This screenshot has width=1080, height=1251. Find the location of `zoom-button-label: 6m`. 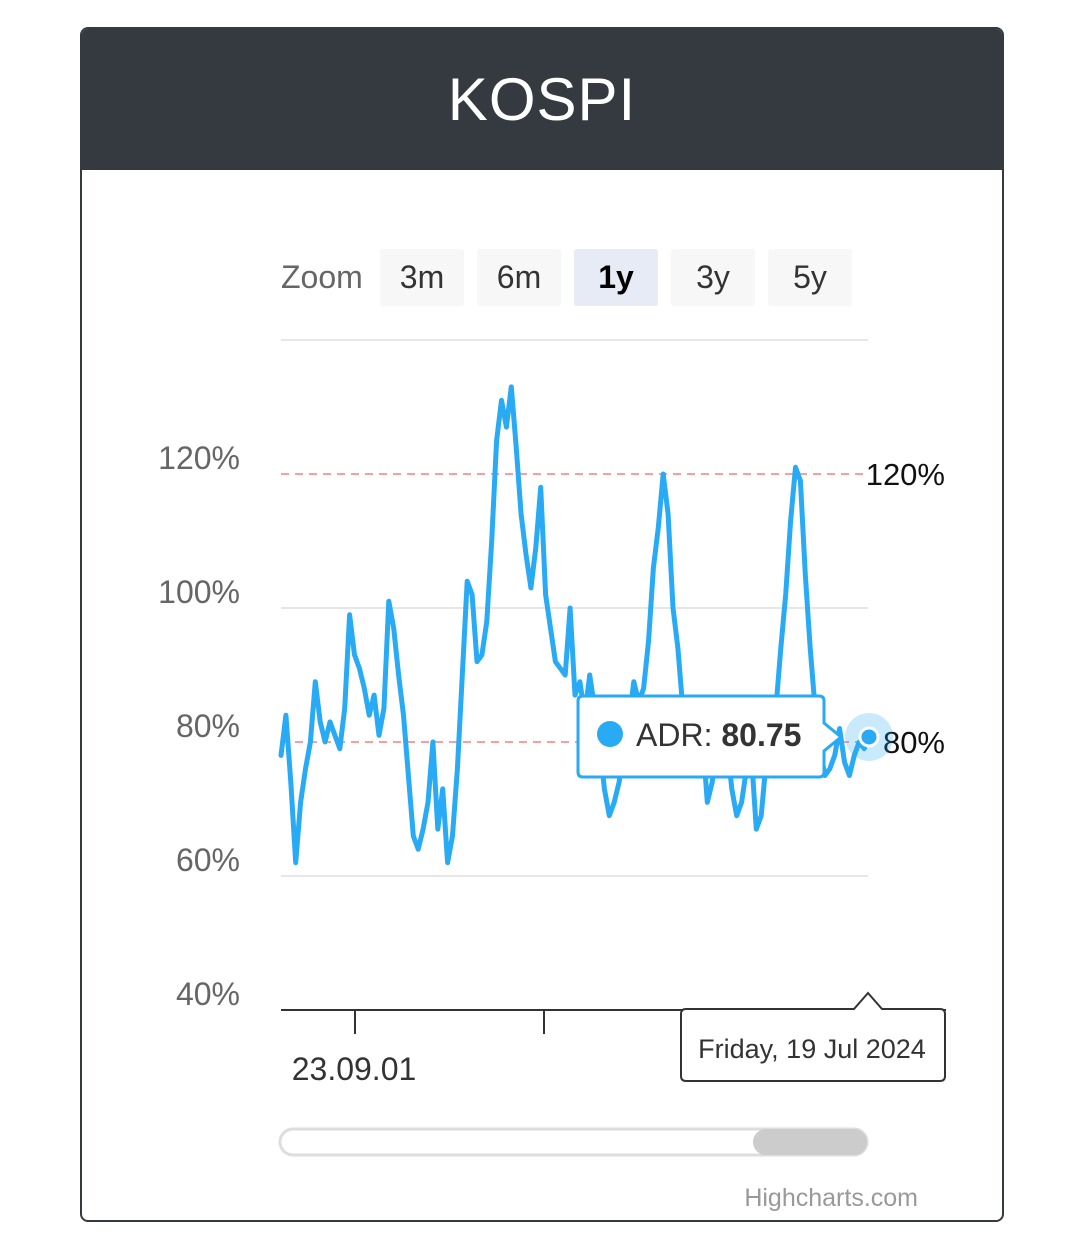

zoom-button-label: 6m is located at coordinates (519, 277).